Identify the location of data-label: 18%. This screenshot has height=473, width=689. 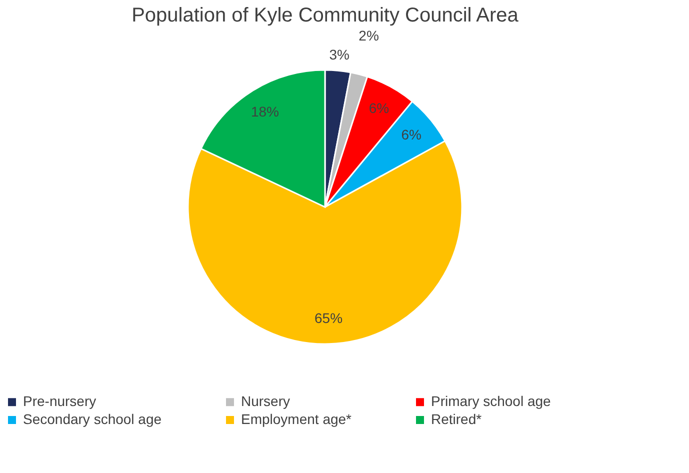
(265, 111).